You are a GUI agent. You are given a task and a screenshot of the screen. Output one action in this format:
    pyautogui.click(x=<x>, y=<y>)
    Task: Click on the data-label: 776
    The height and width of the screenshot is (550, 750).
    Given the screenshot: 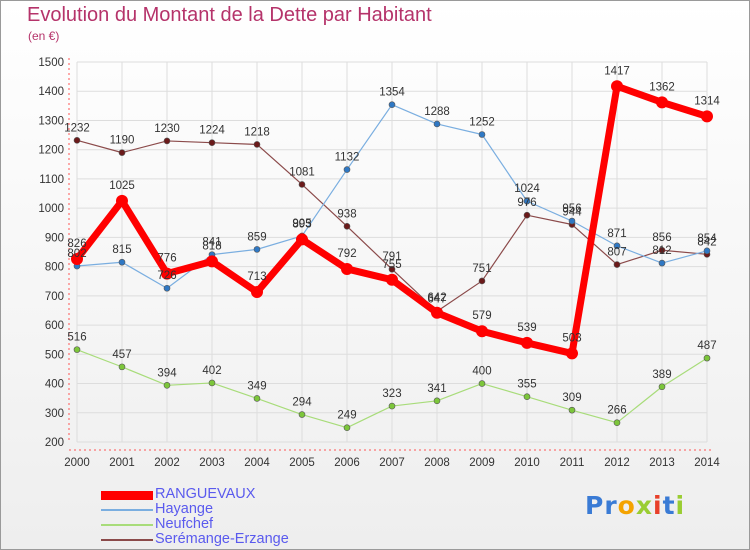 What is the action you would take?
    pyautogui.click(x=166, y=259)
    